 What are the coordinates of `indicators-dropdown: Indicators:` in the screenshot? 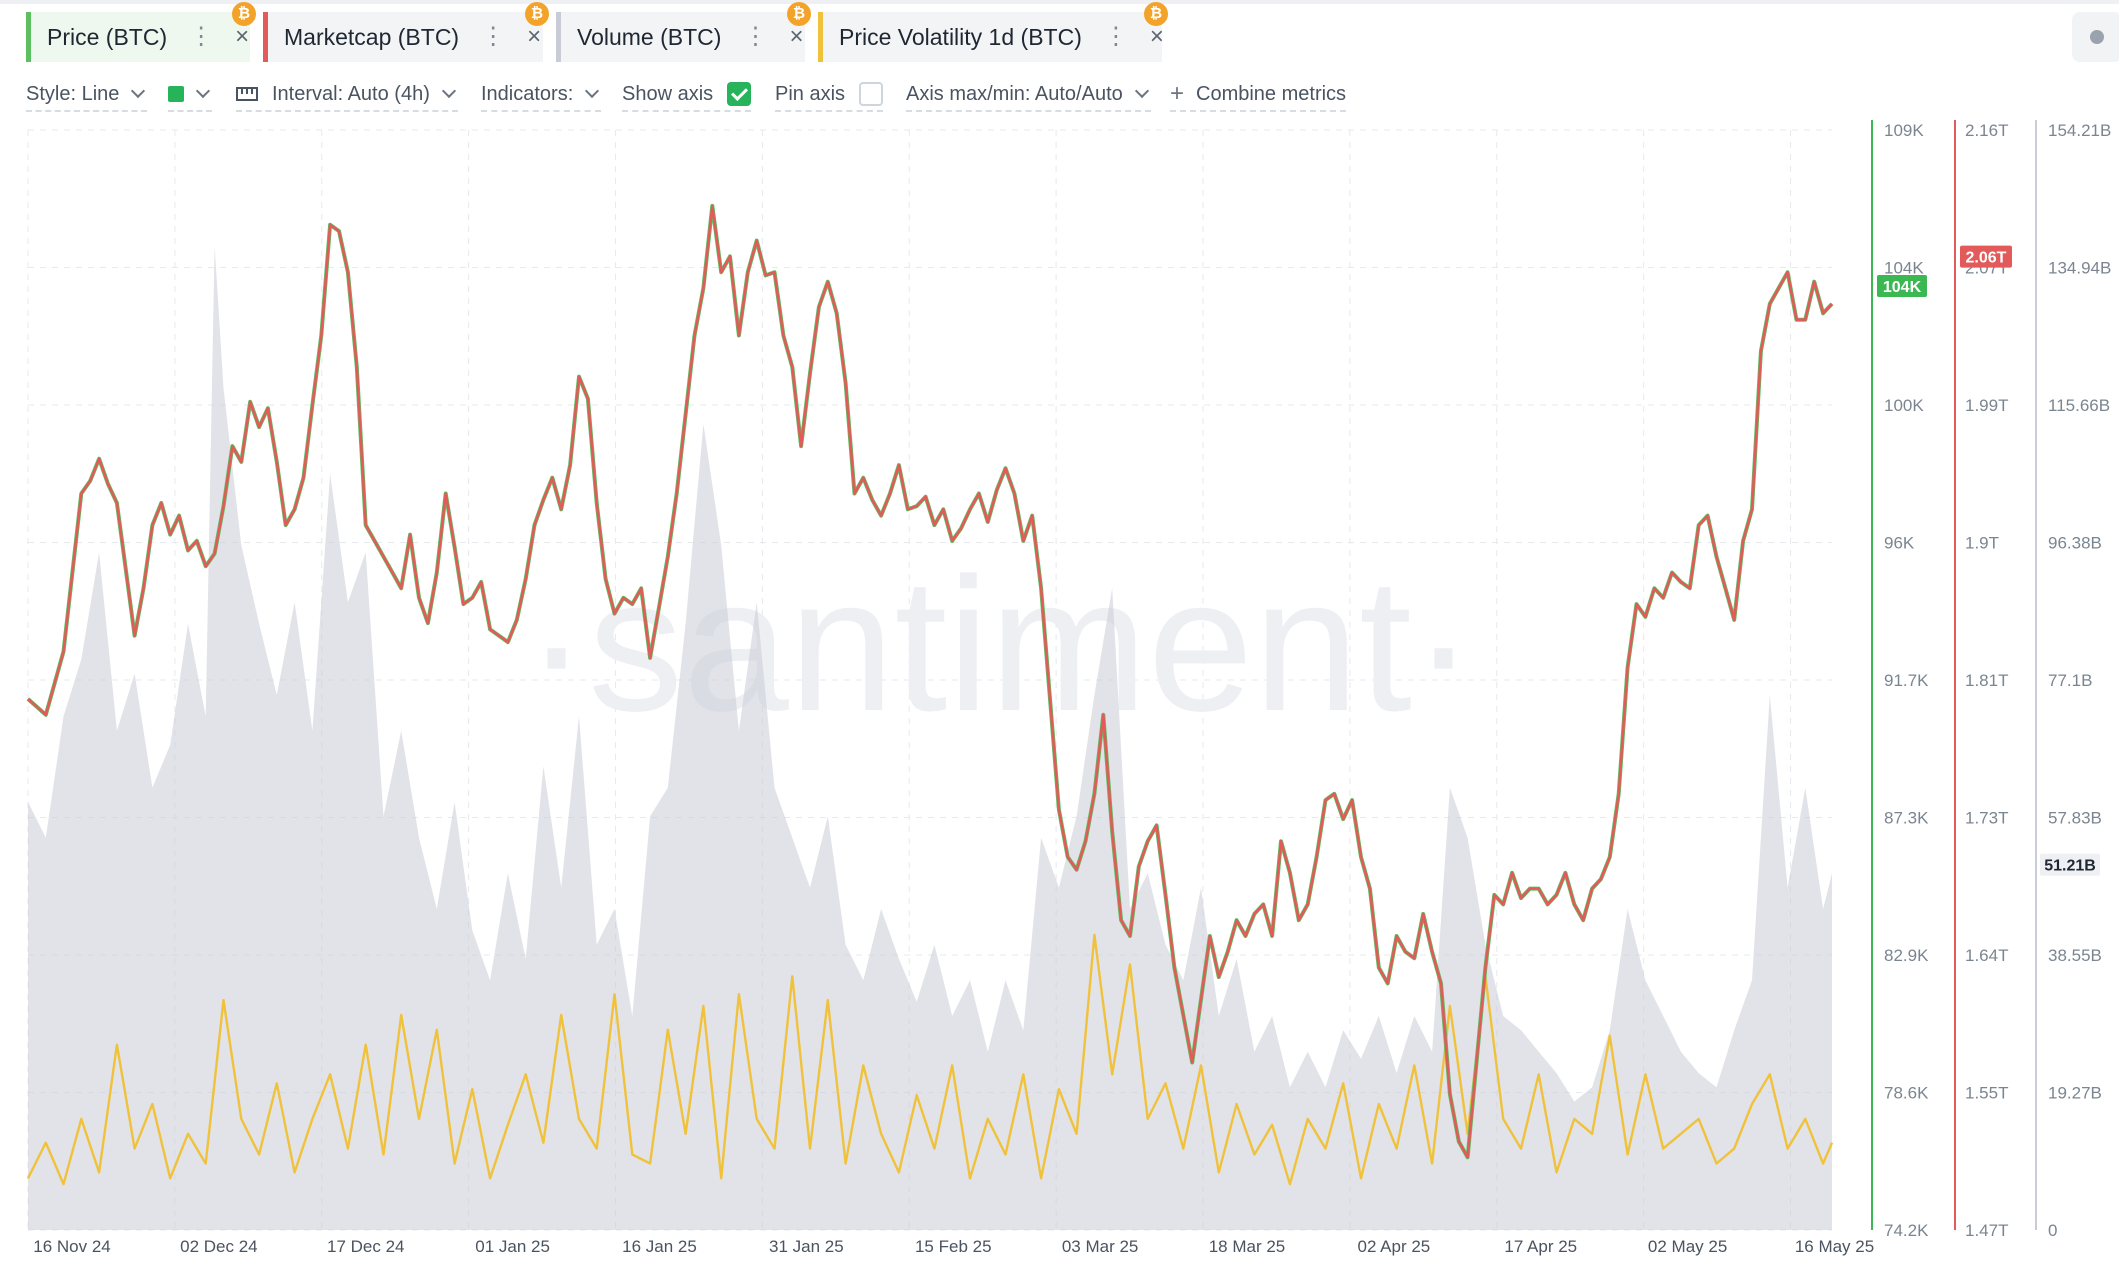 It's located at (541, 95).